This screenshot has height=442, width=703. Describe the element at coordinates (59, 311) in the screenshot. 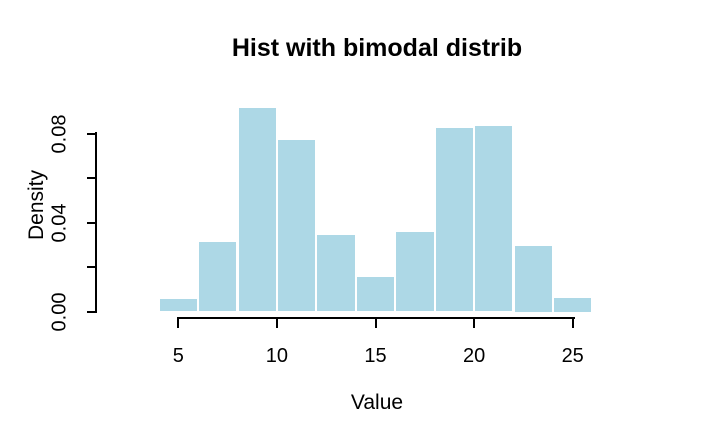

I see `y-tick-label: 0.00` at that location.